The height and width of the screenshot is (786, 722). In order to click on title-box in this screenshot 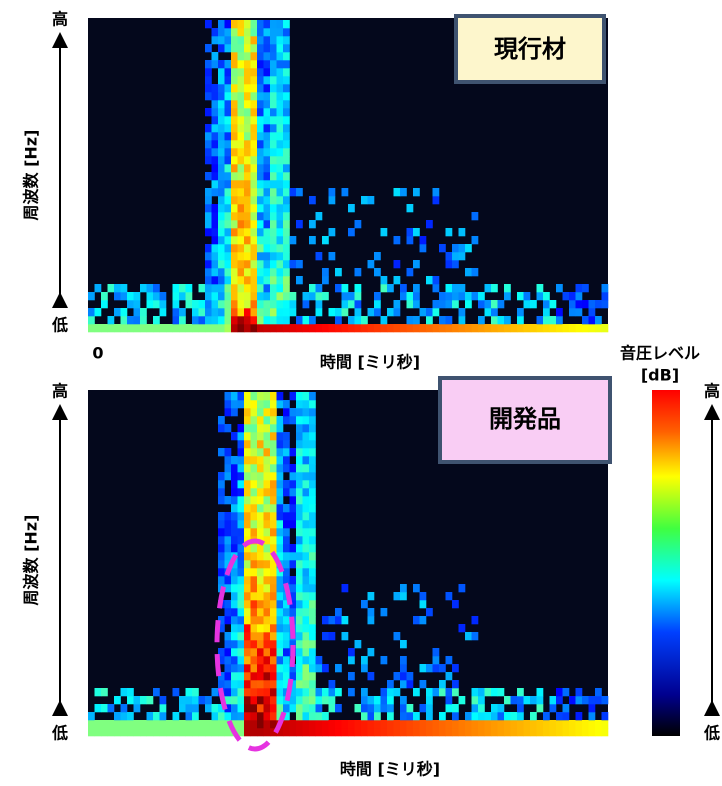, I will do `click(525, 420)`.